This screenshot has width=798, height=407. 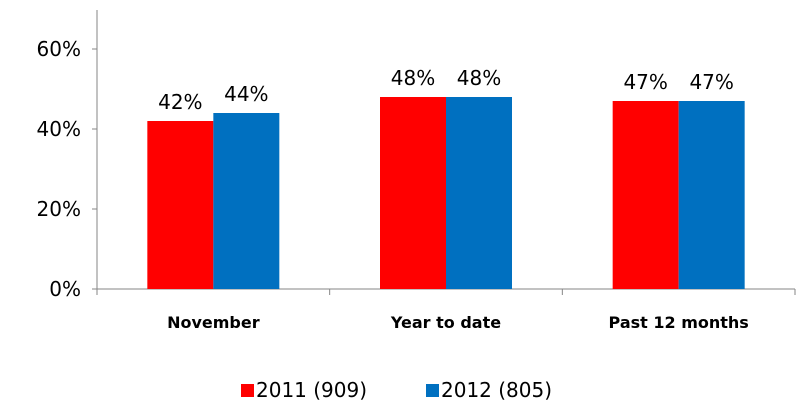 What do you see at coordinates (59, 49) in the screenshot?
I see `y-tick-label: 60%` at bounding box center [59, 49].